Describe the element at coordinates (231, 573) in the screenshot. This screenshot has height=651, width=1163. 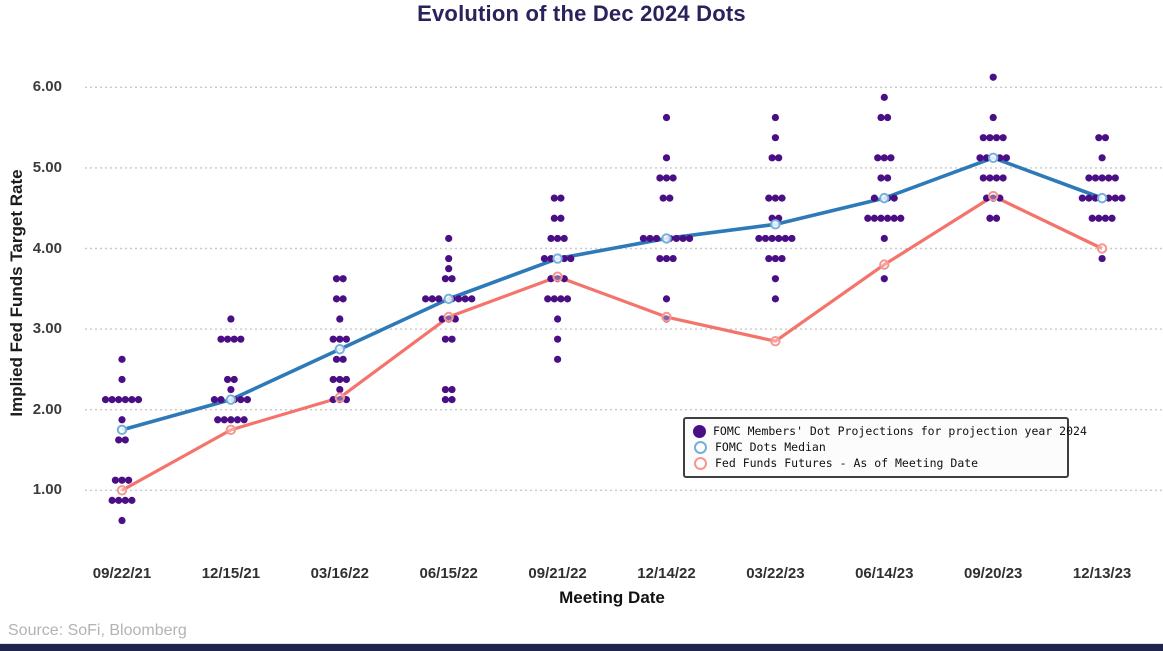
I see `x-tick-label: 12/15/21` at that location.